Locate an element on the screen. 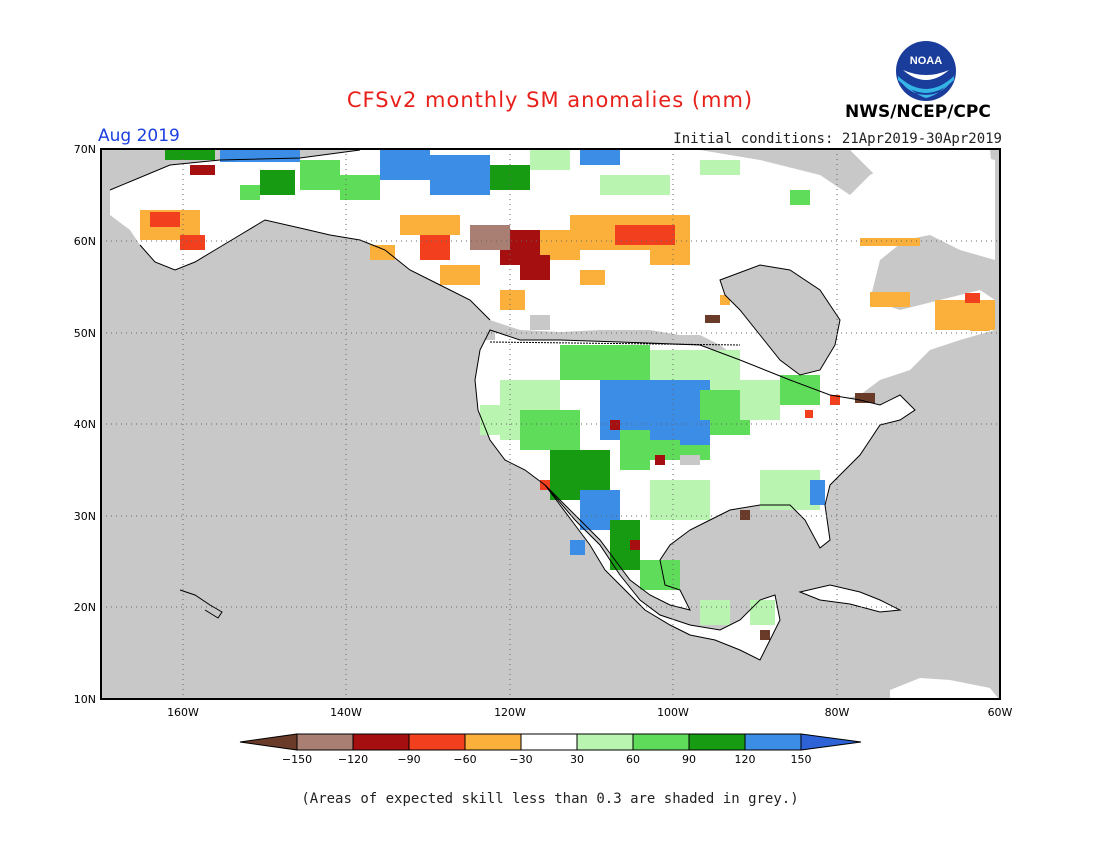 The image size is (1100, 850). lat-label: 20N is located at coordinates (85, 607).